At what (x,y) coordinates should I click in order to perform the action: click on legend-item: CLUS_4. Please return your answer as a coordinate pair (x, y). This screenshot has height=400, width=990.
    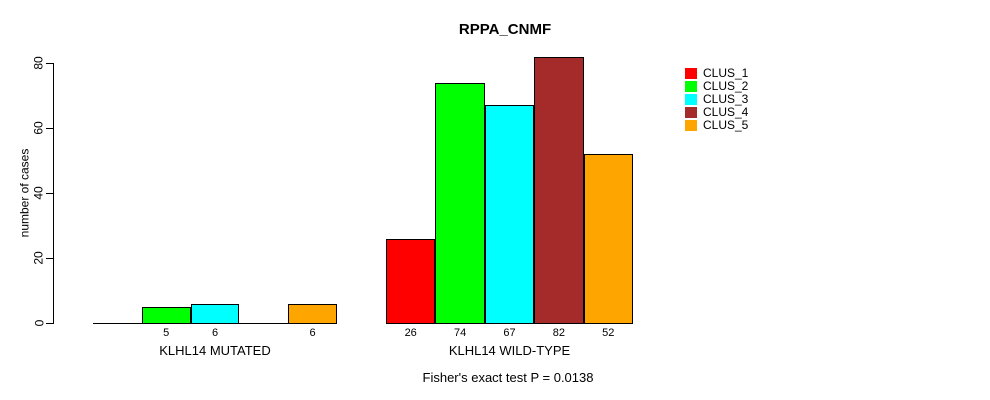
    Looking at the image, I should click on (716, 112).